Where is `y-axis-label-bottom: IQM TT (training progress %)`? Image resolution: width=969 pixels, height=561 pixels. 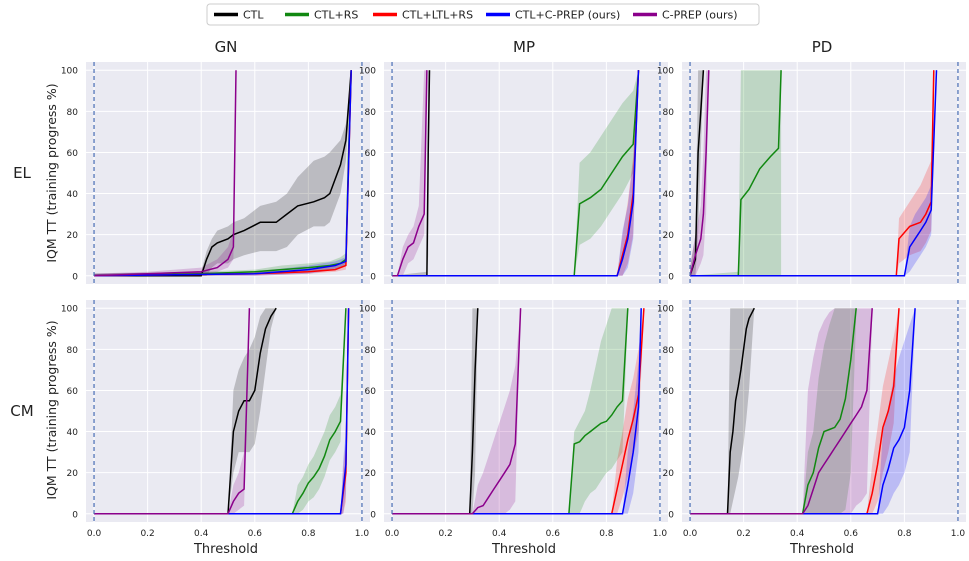 y-axis-label-bottom: IQM TT (training progress %) is located at coordinates (51, 409).